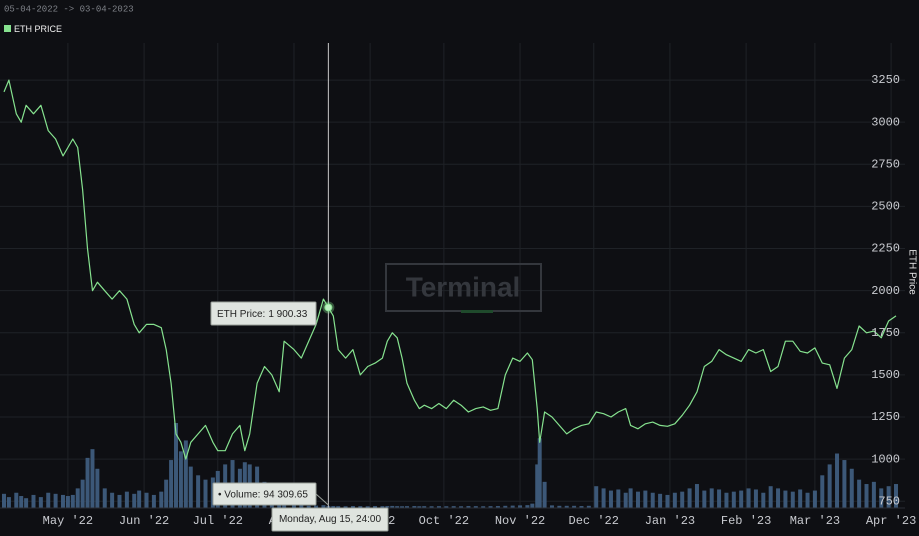 The height and width of the screenshot is (536, 919). Describe the element at coordinates (322, 499) in the screenshot. I see `volume-tooltip-pointer` at that location.